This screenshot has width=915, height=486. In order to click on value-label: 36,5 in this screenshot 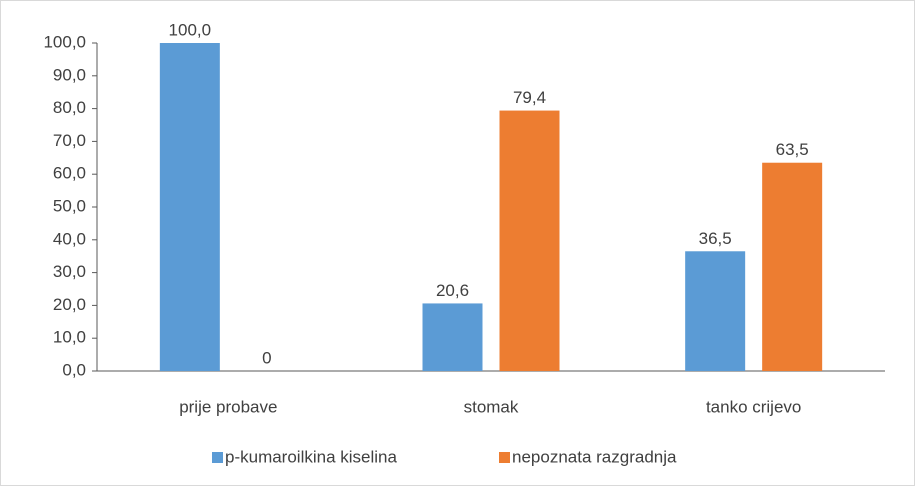, I will do `click(715, 238)`.